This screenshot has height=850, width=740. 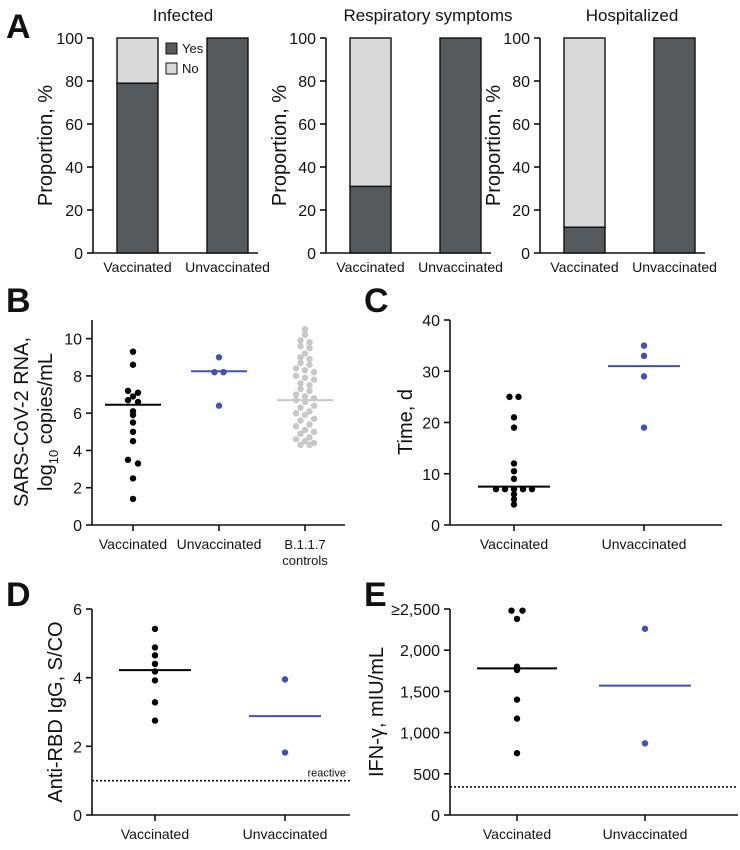 What do you see at coordinates (18, 27) in the screenshot?
I see `panel-label-a: A` at bounding box center [18, 27].